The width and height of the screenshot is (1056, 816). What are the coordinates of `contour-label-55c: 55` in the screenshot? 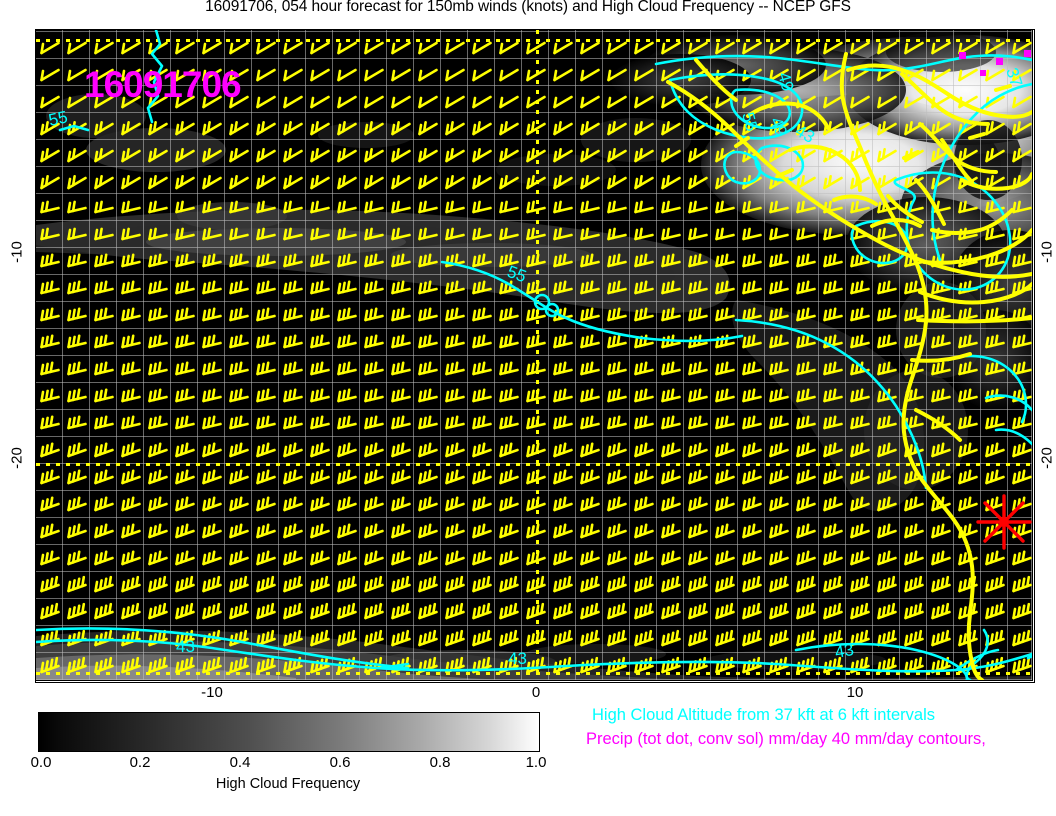 It's located at (517, 274).